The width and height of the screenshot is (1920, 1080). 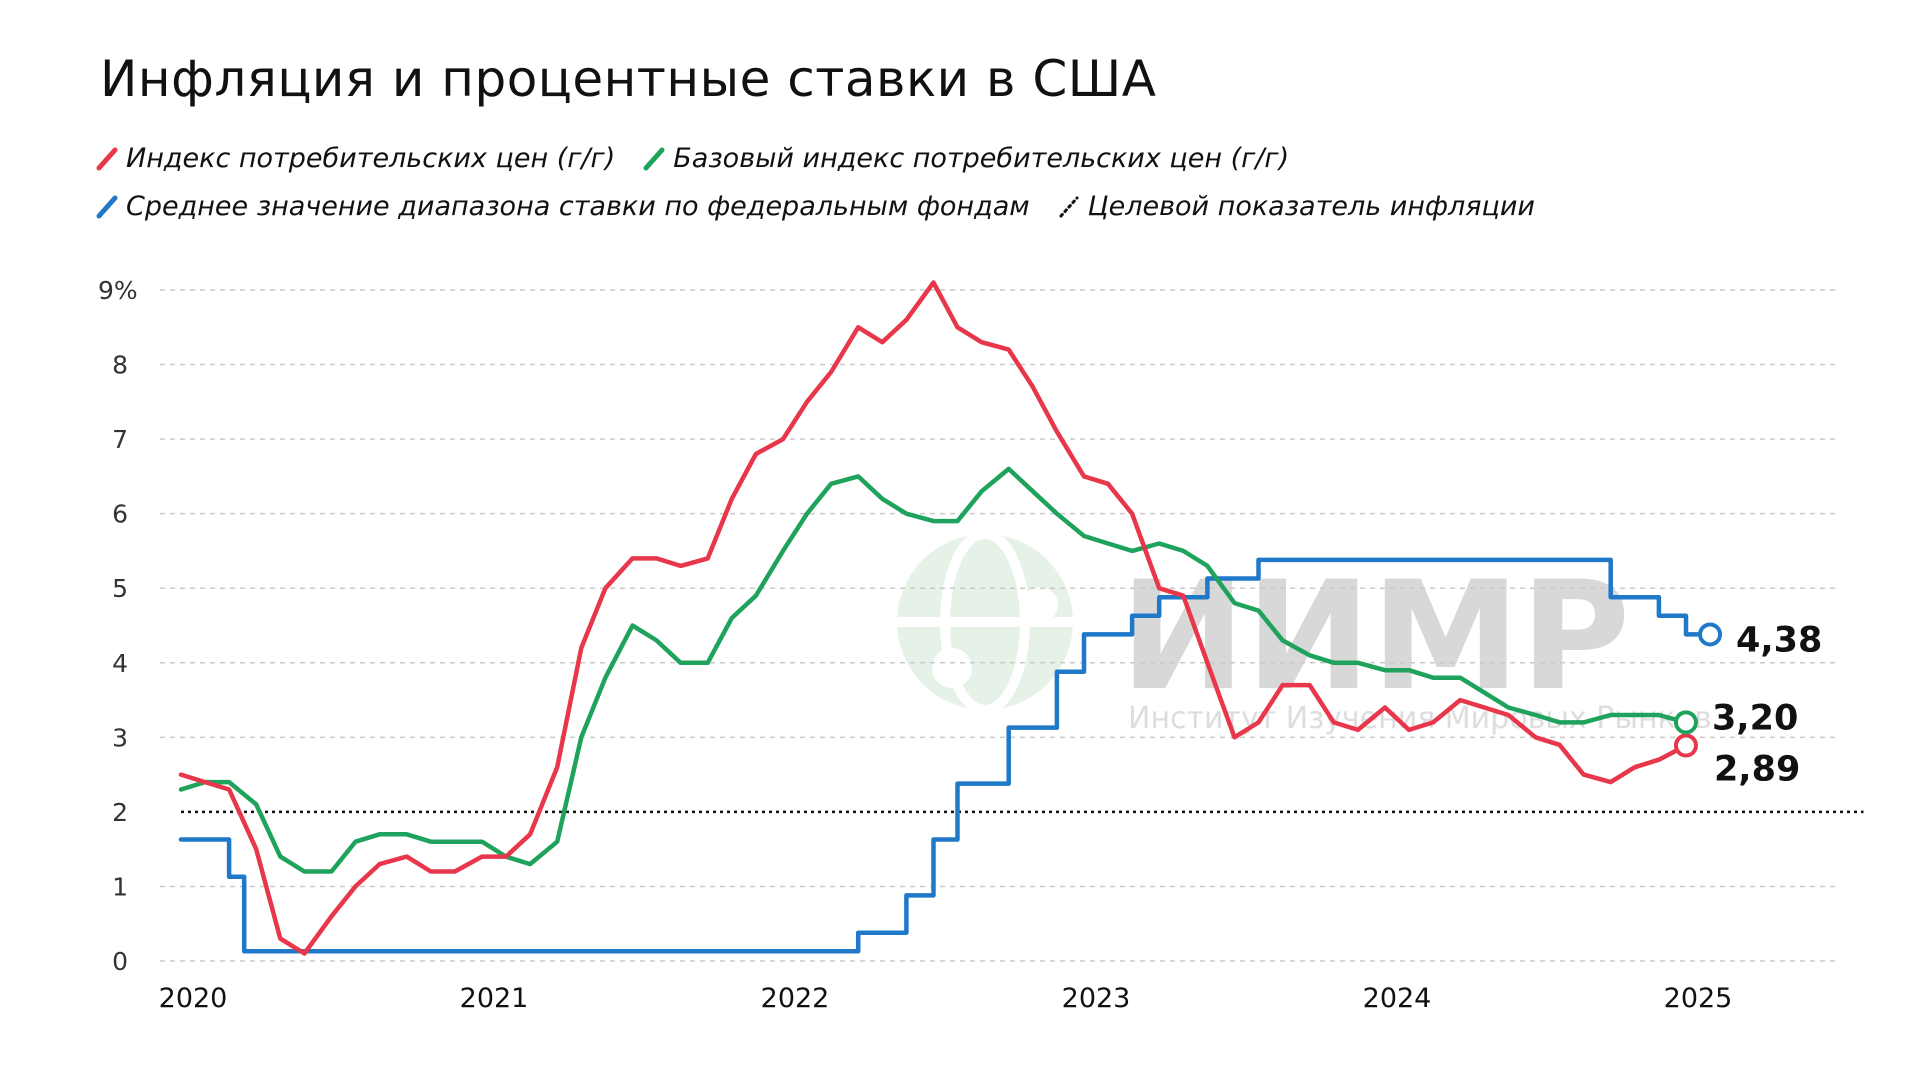 I want to click on x-tick-label-2024: 2024, so click(x=1397, y=998).